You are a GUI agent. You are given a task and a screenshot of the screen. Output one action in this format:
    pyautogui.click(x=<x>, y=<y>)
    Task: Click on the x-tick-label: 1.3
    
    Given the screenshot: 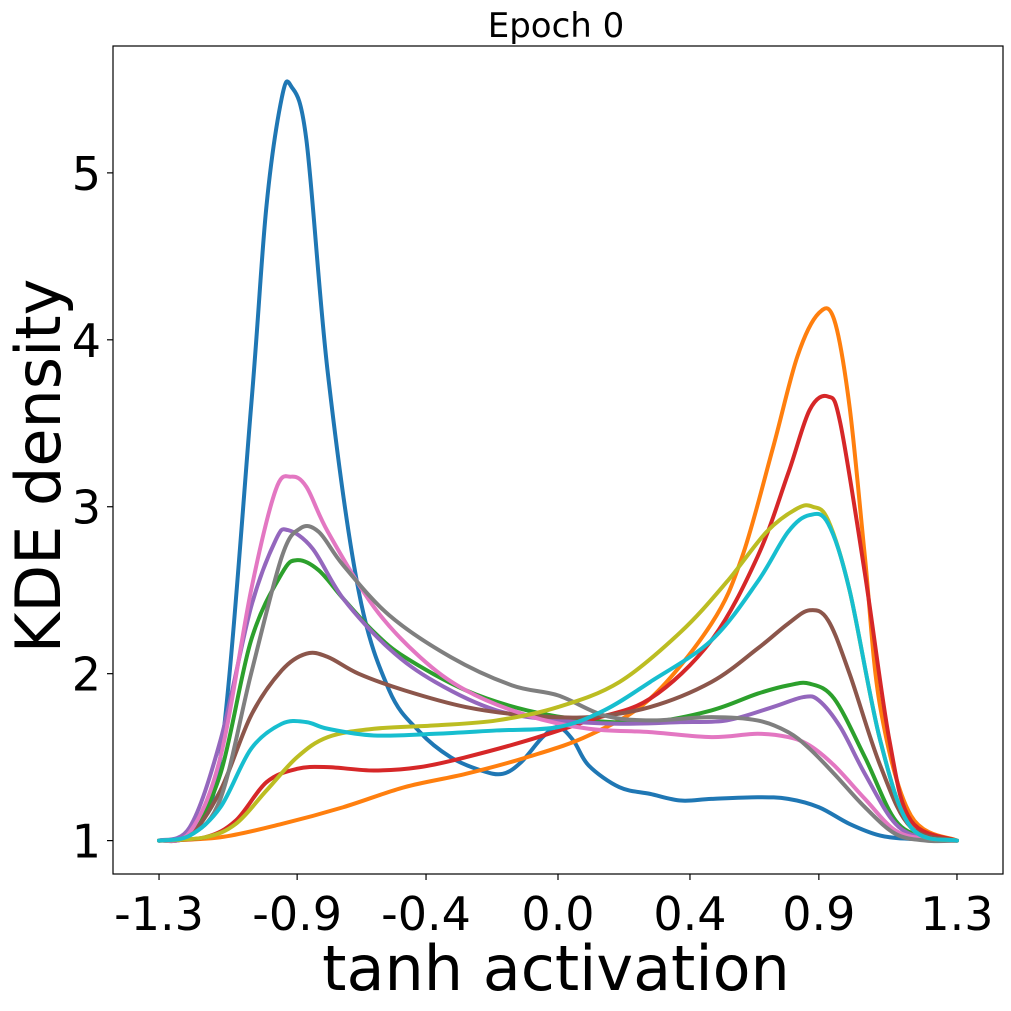 What is the action you would take?
    pyautogui.click(x=956, y=914)
    